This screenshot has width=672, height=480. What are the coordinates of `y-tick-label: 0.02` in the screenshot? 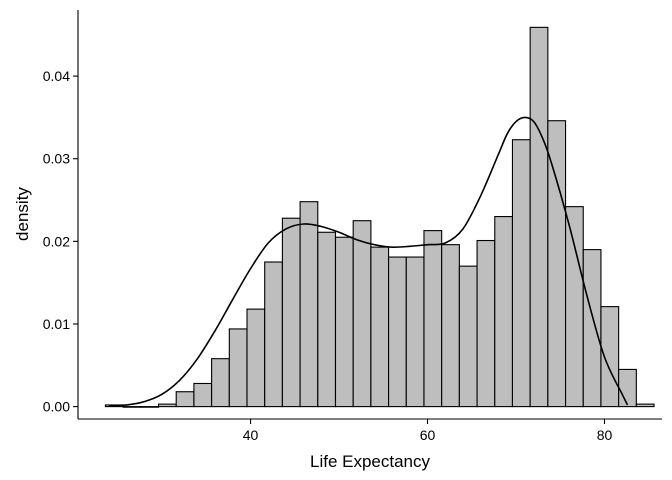 It's located at (56, 241).